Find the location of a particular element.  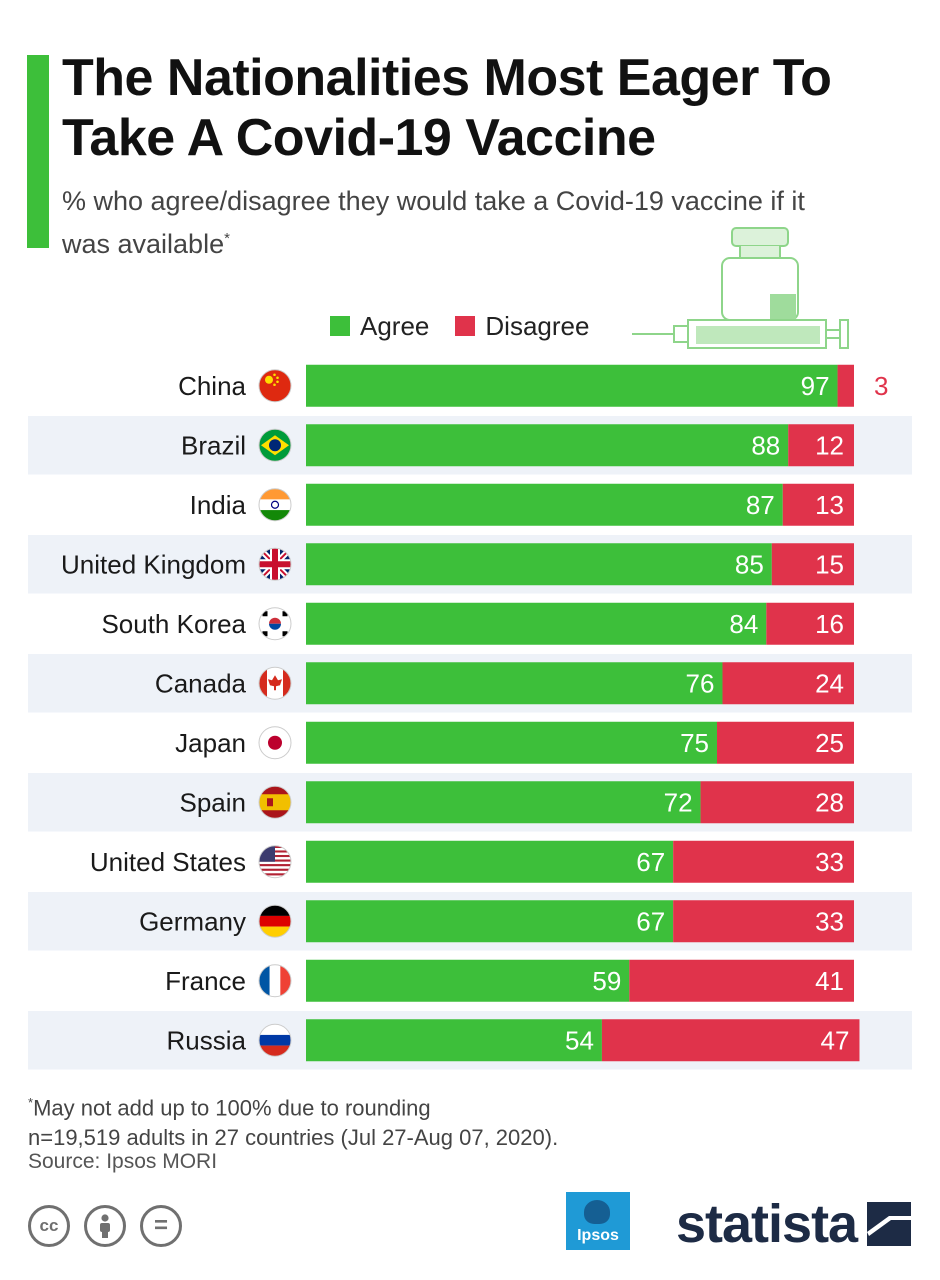

spain-flag-icon is located at coordinates (275, 802).